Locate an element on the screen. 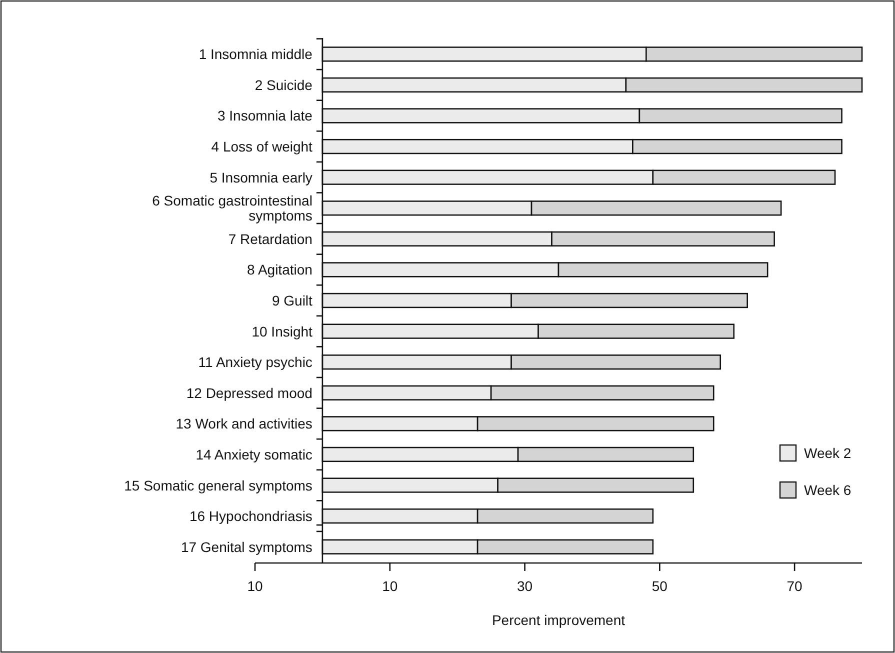 This screenshot has height=653, width=895. y-tick-label: 7 Retardation is located at coordinates (270, 238).